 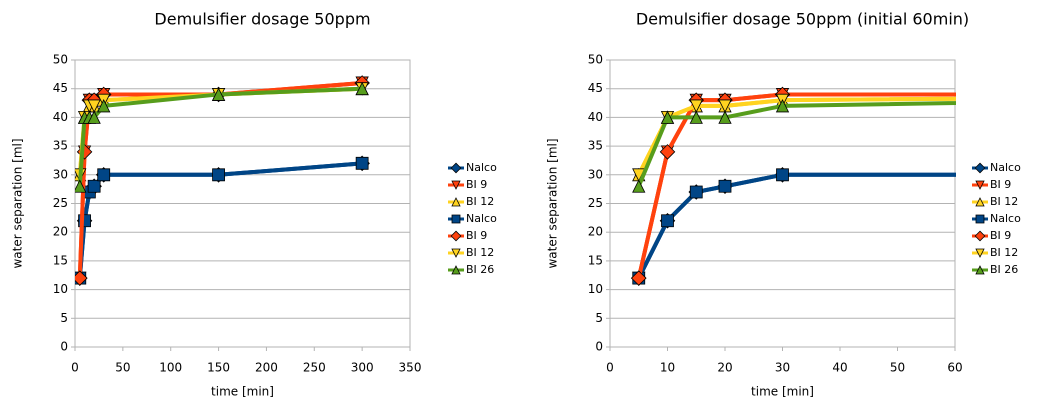 I want to click on y-tick-label: 40, so click(x=60, y=117).